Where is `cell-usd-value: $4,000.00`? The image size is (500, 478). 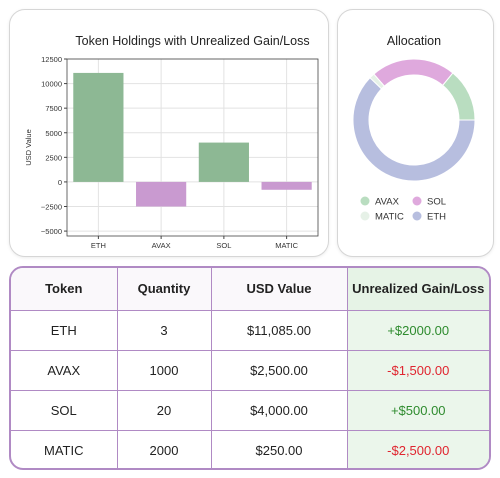 cell-usd-value: $4,000.00 is located at coordinates (279, 410).